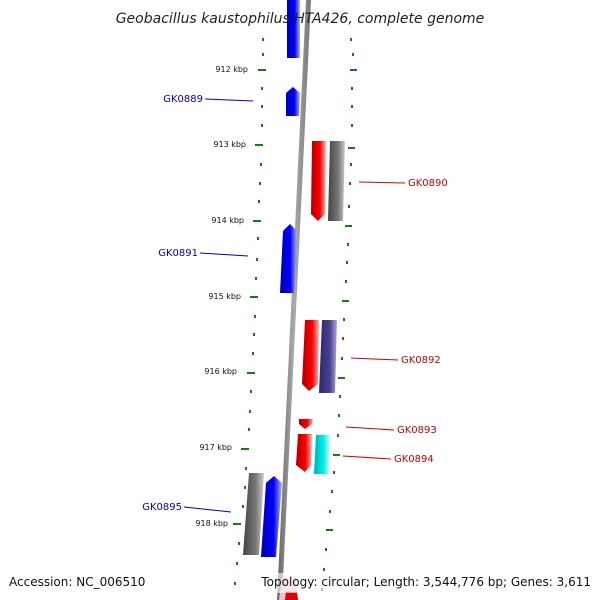 This screenshot has height=600, width=600. I want to click on gene-label-gk0893: GK0893, so click(417, 430).